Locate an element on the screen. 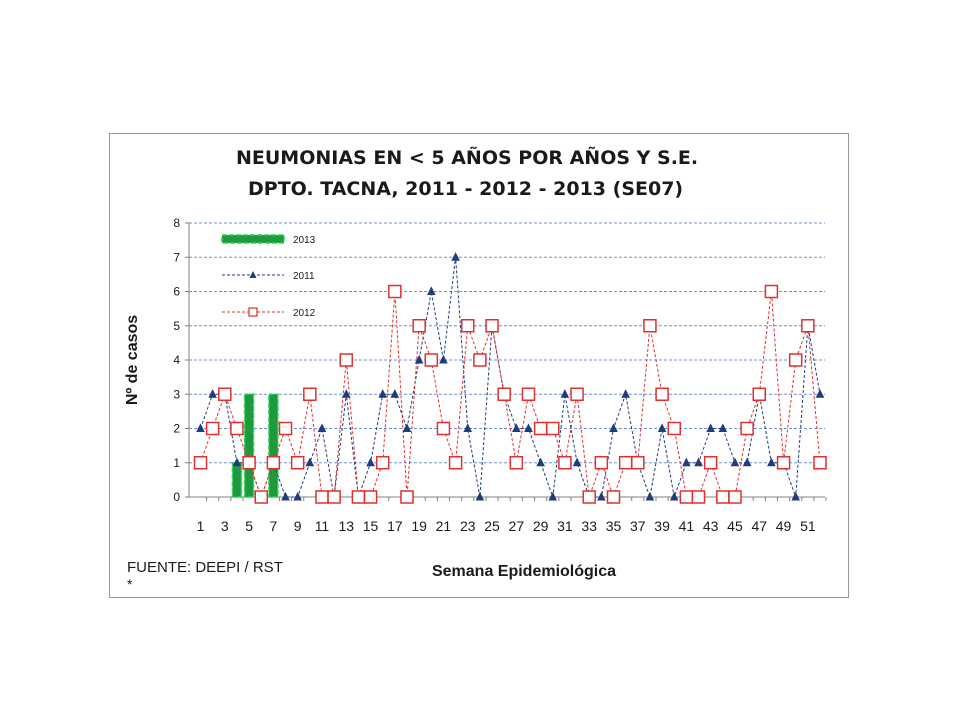 The width and height of the screenshot is (960, 720). x-tick-label: 49 is located at coordinates (784, 526).